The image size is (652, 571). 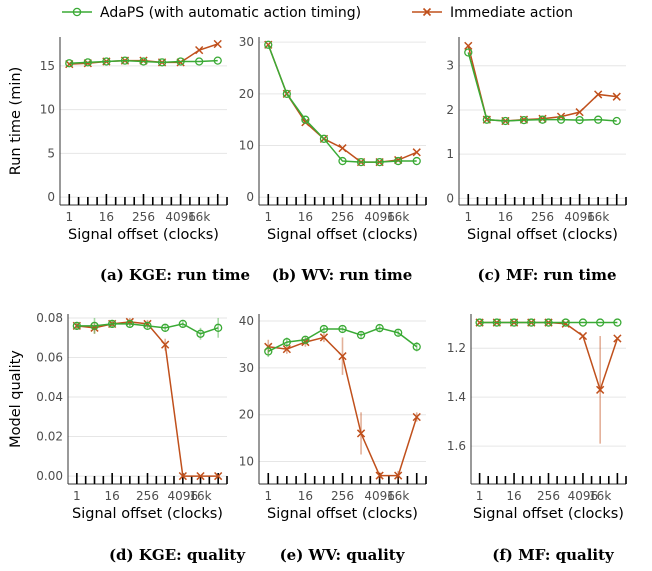 I want to click on panel-caption: (b) WV: run time, so click(x=342, y=275).